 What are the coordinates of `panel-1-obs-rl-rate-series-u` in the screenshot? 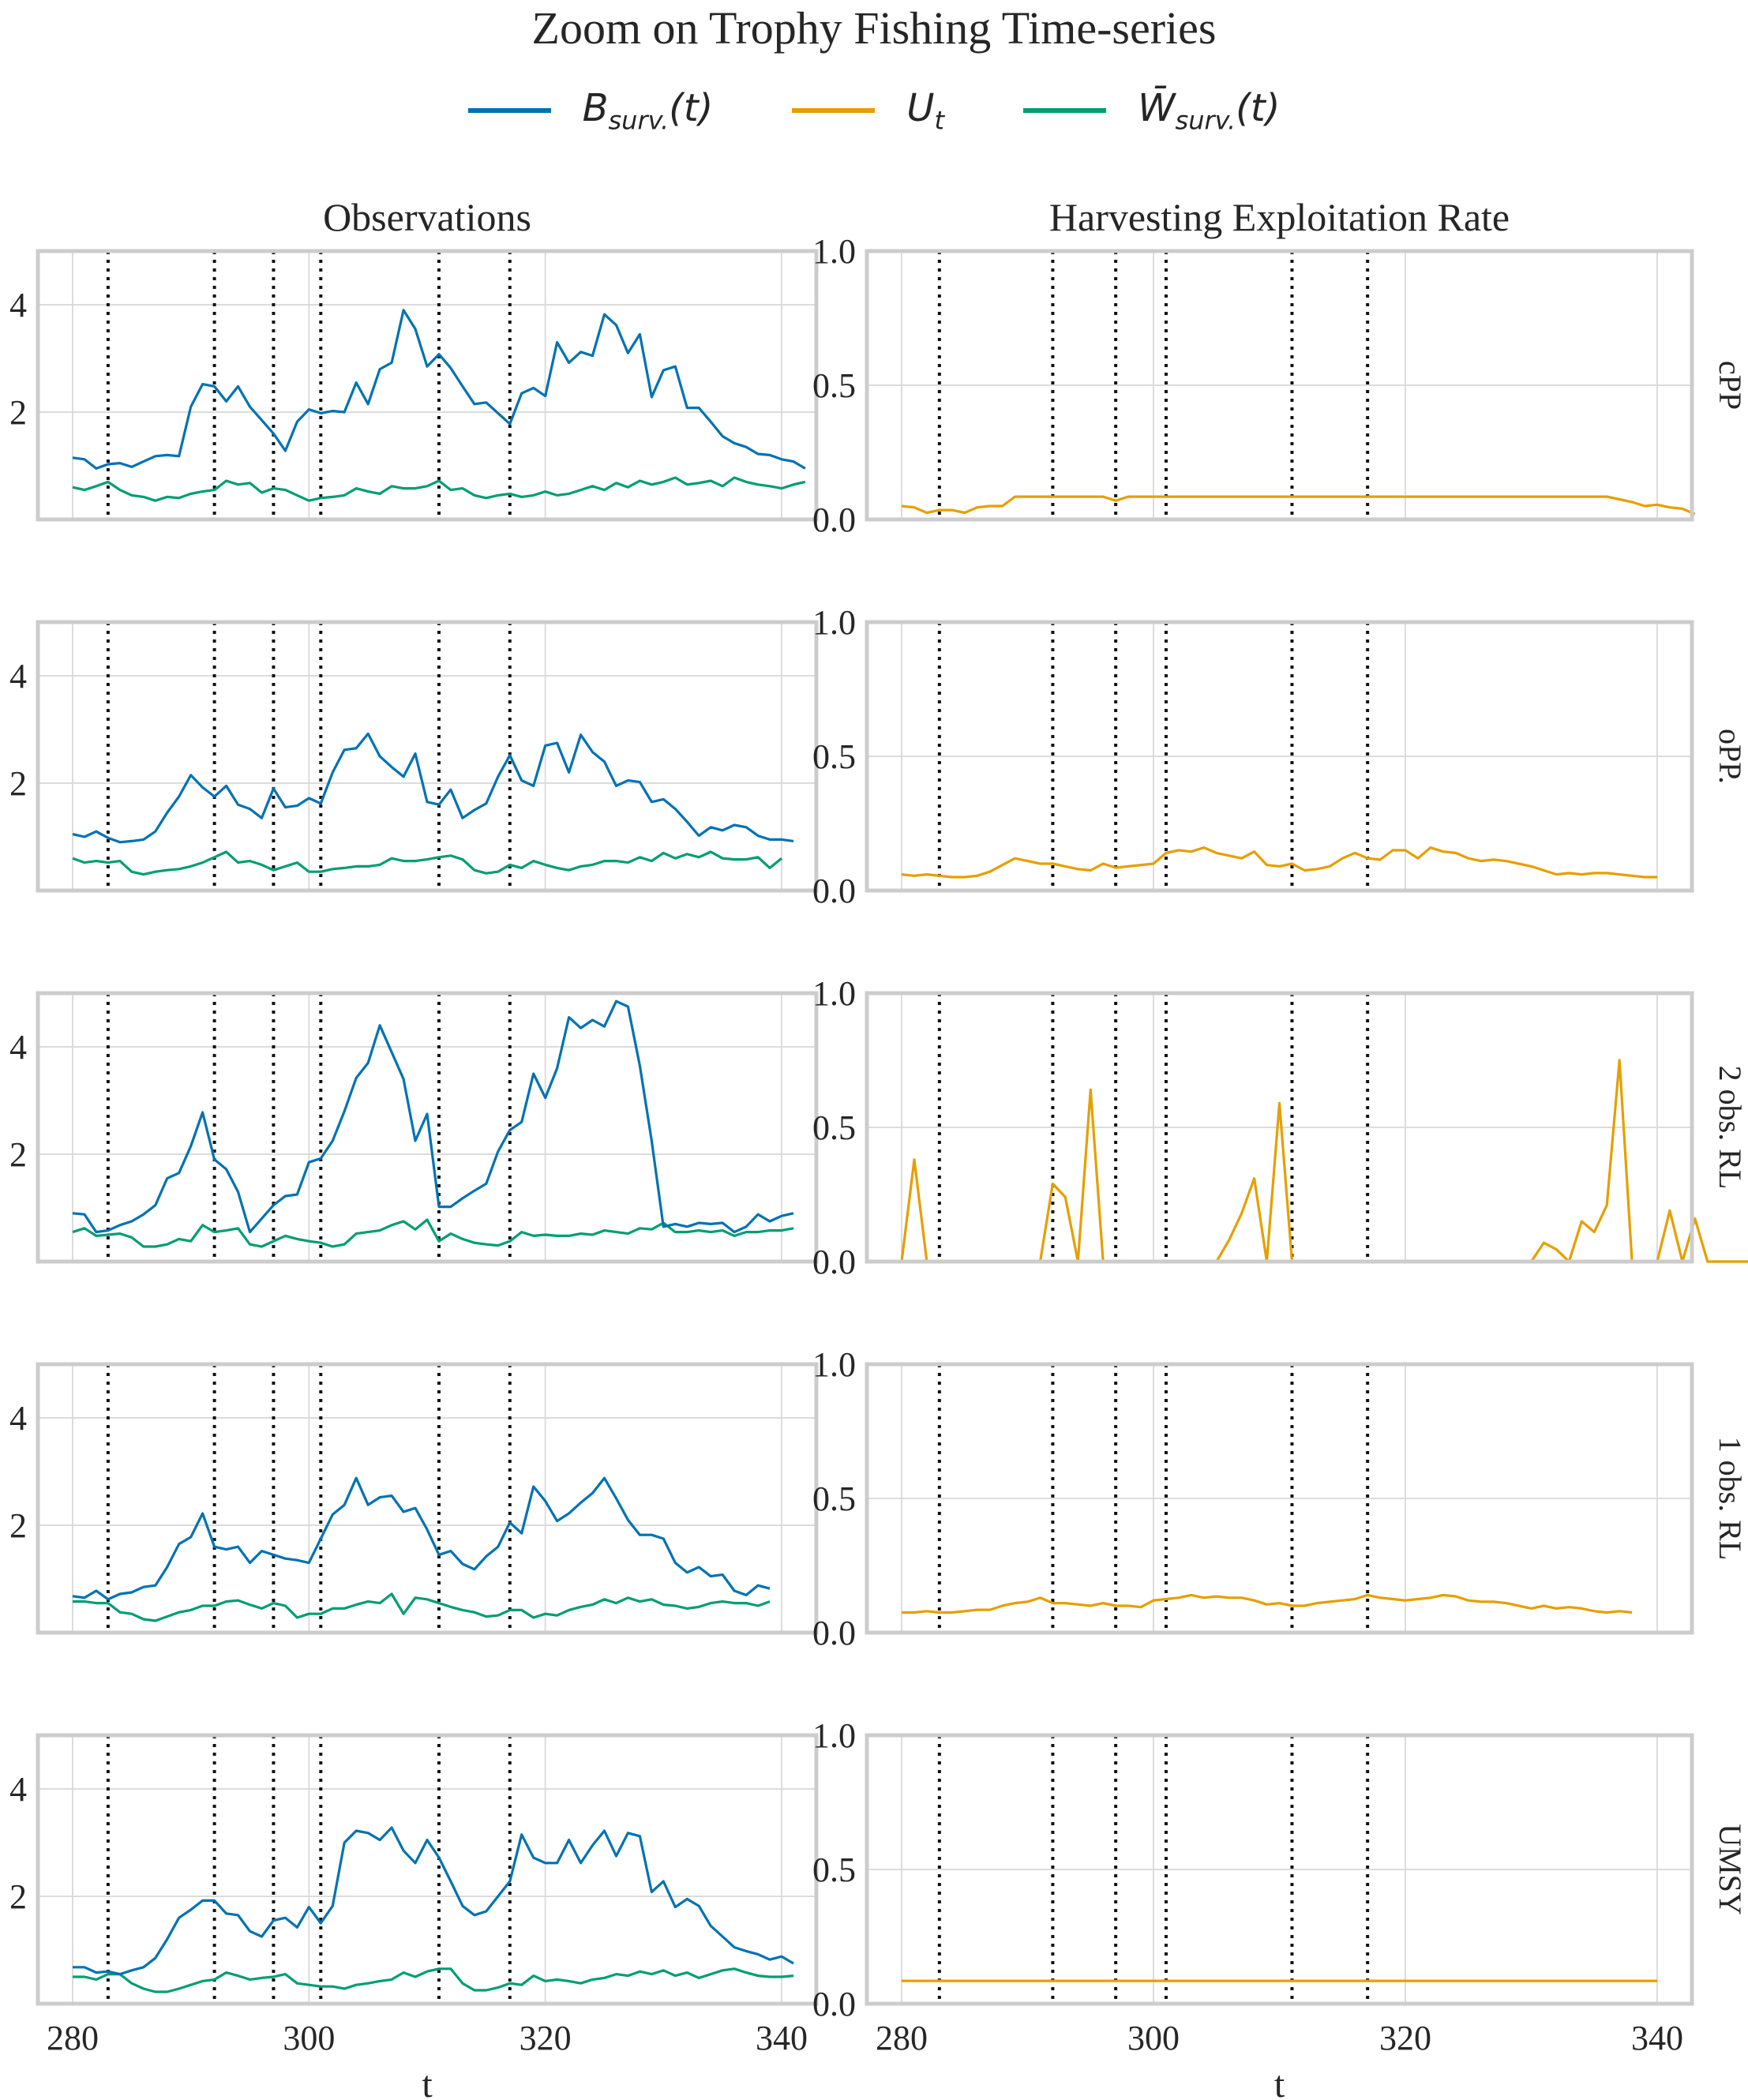 It's located at (1267, 1603).